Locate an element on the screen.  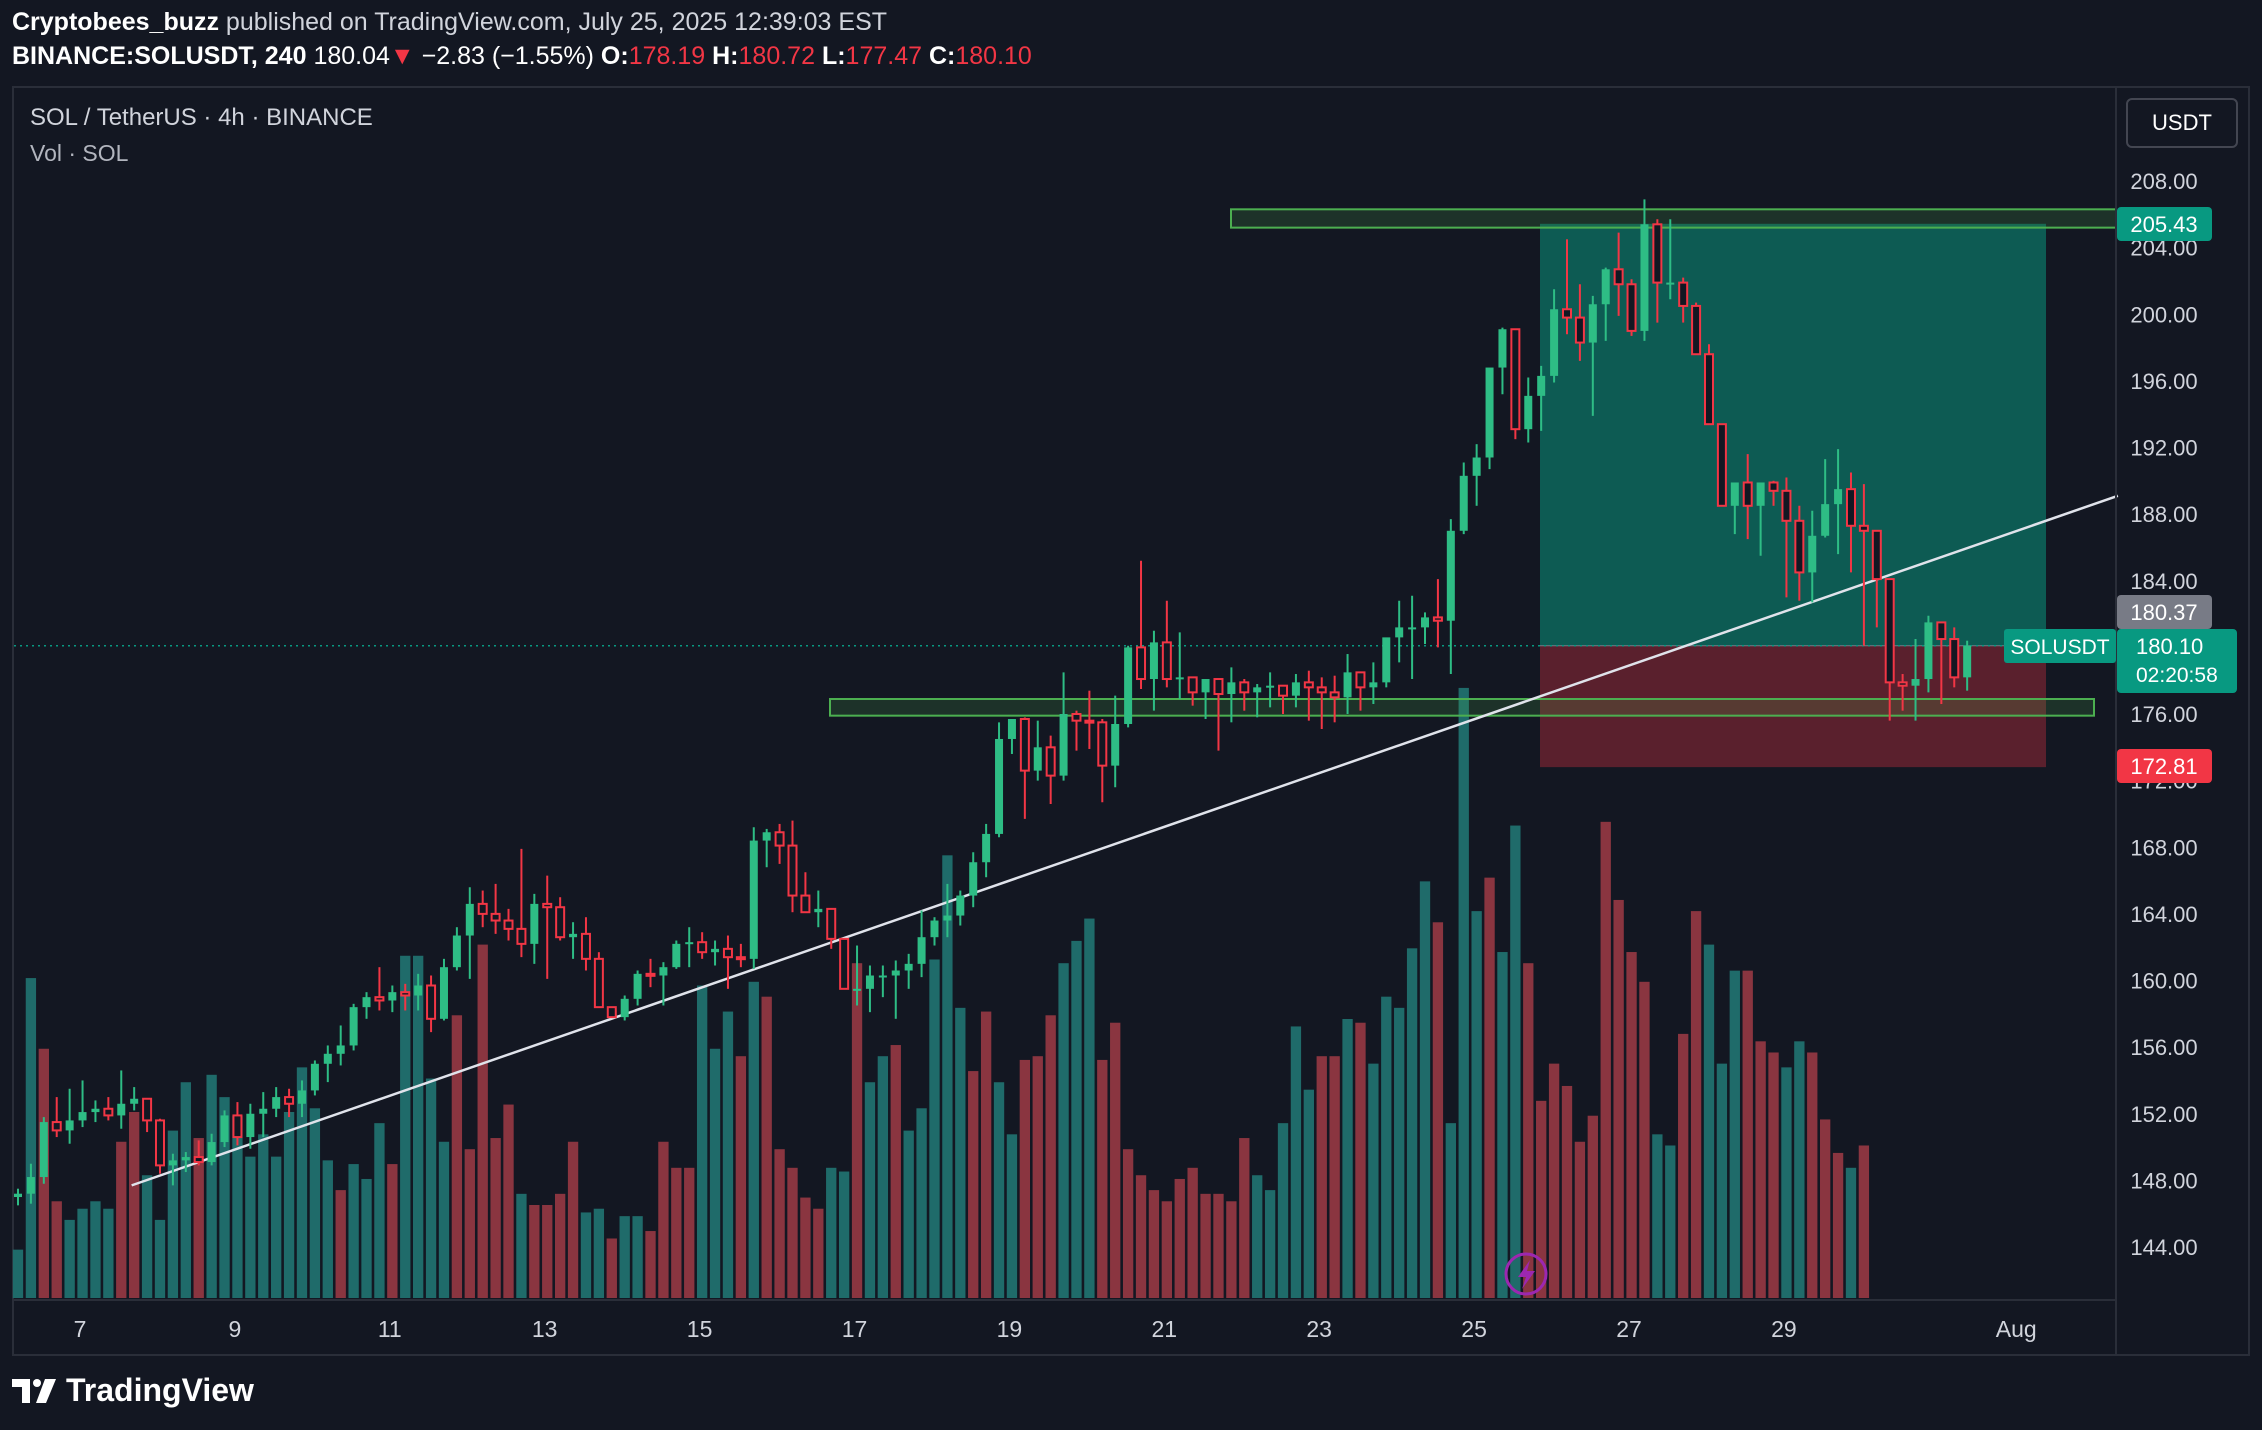
currency-button: USDT is located at coordinates (2182, 123).